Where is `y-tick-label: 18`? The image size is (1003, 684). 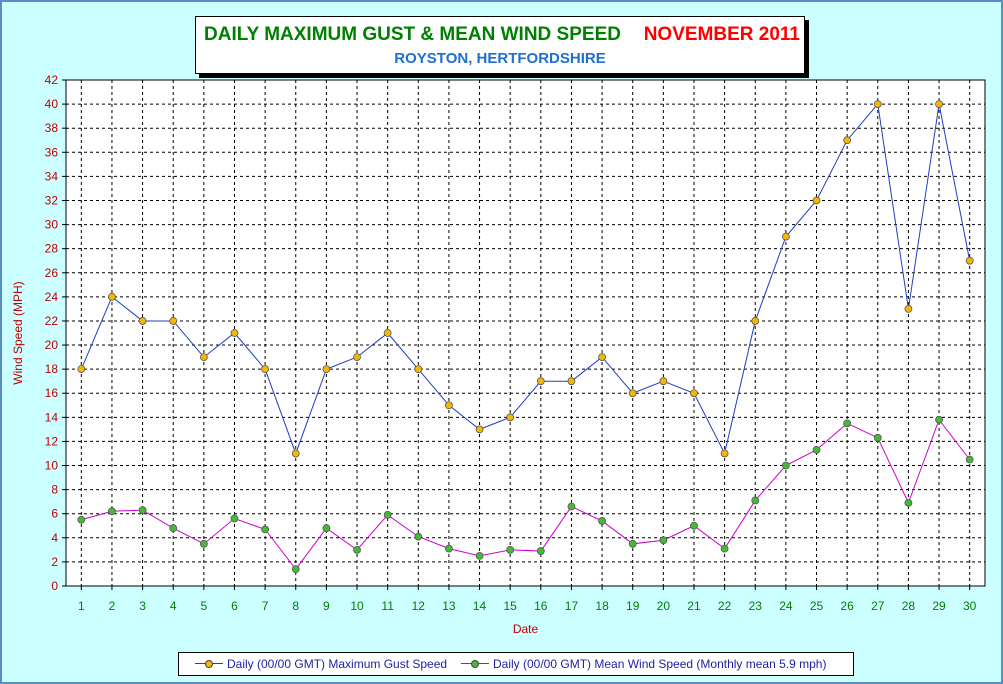 y-tick-label: 18 is located at coordinates (52, 369).